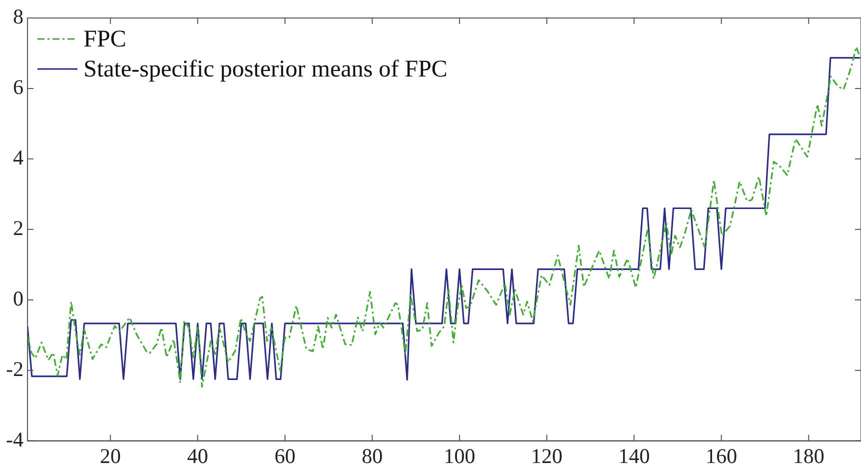 Image resolution: width=861 pixels, height=474 pixels. Describe the element at coordinates (18, 16) in the screenshot. I see `y-tick-label: 8` at that location.